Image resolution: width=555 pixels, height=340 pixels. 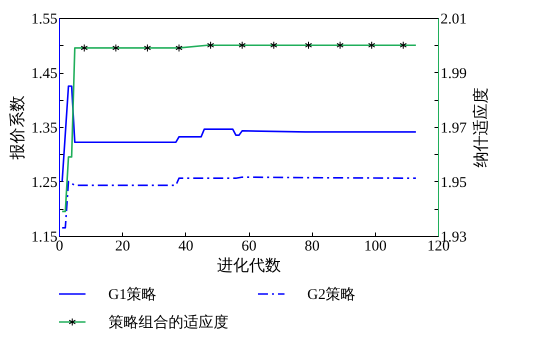 I want to click on legend-label: 策略组合的适应度, so click(x=168, y=322).